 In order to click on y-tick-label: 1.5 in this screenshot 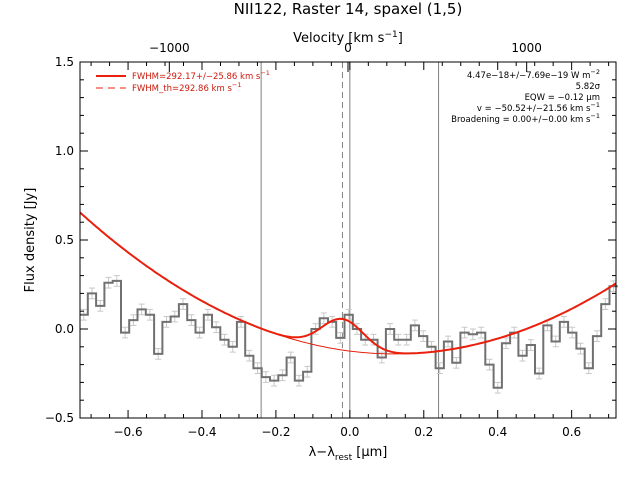, I will do `click(64, 62)`.